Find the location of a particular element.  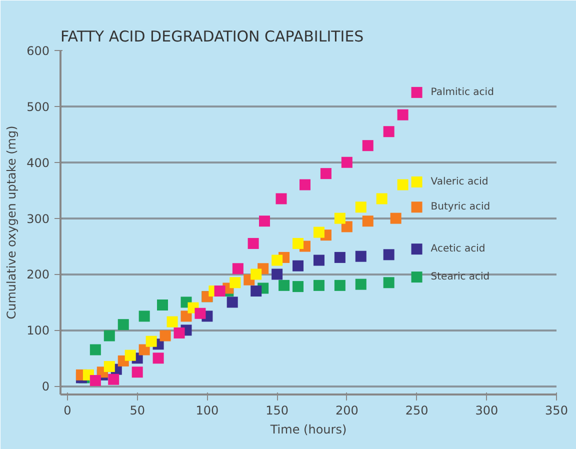

y-axis-title: Cumulative oxygen uptake (mg) is located at coordinates (11, 223).